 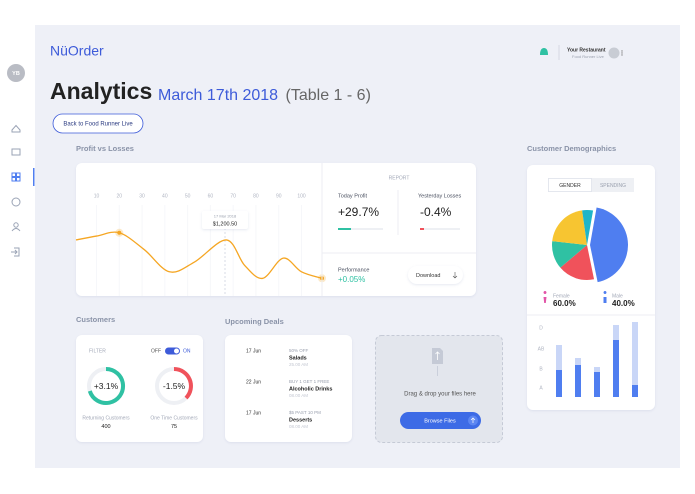 I want to click on tab-active, so click(x=570, y=185).